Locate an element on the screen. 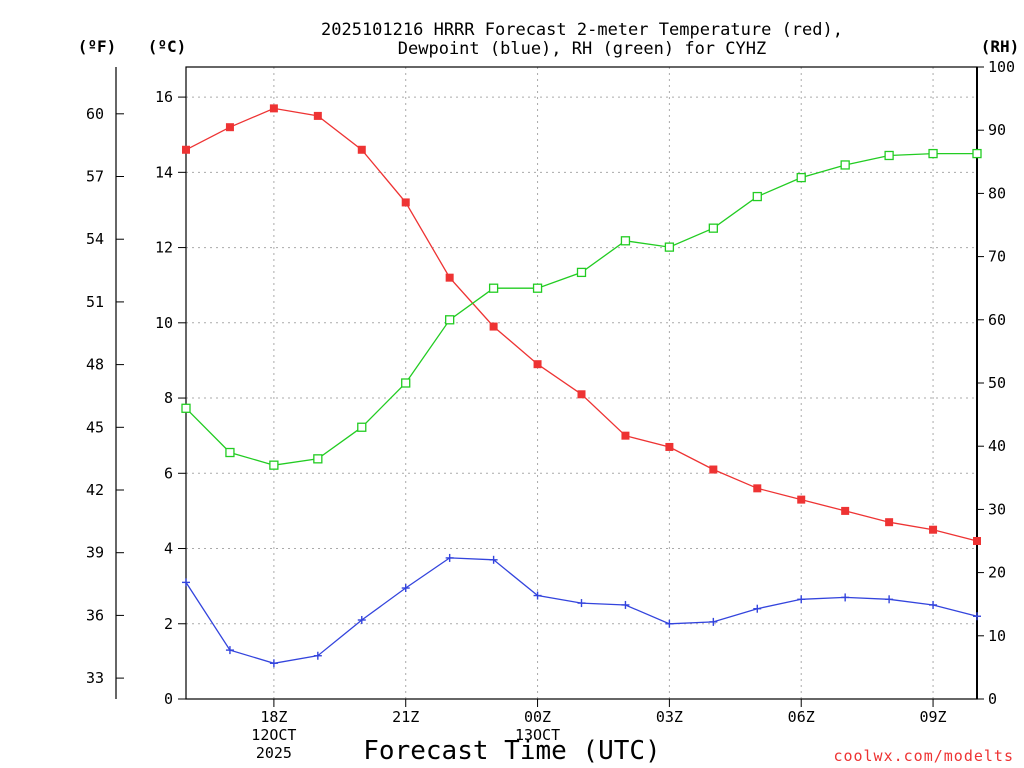 The image size is (1024, 768). x-tick-label-21-0: 21Z is located at coordinates (405, 717).